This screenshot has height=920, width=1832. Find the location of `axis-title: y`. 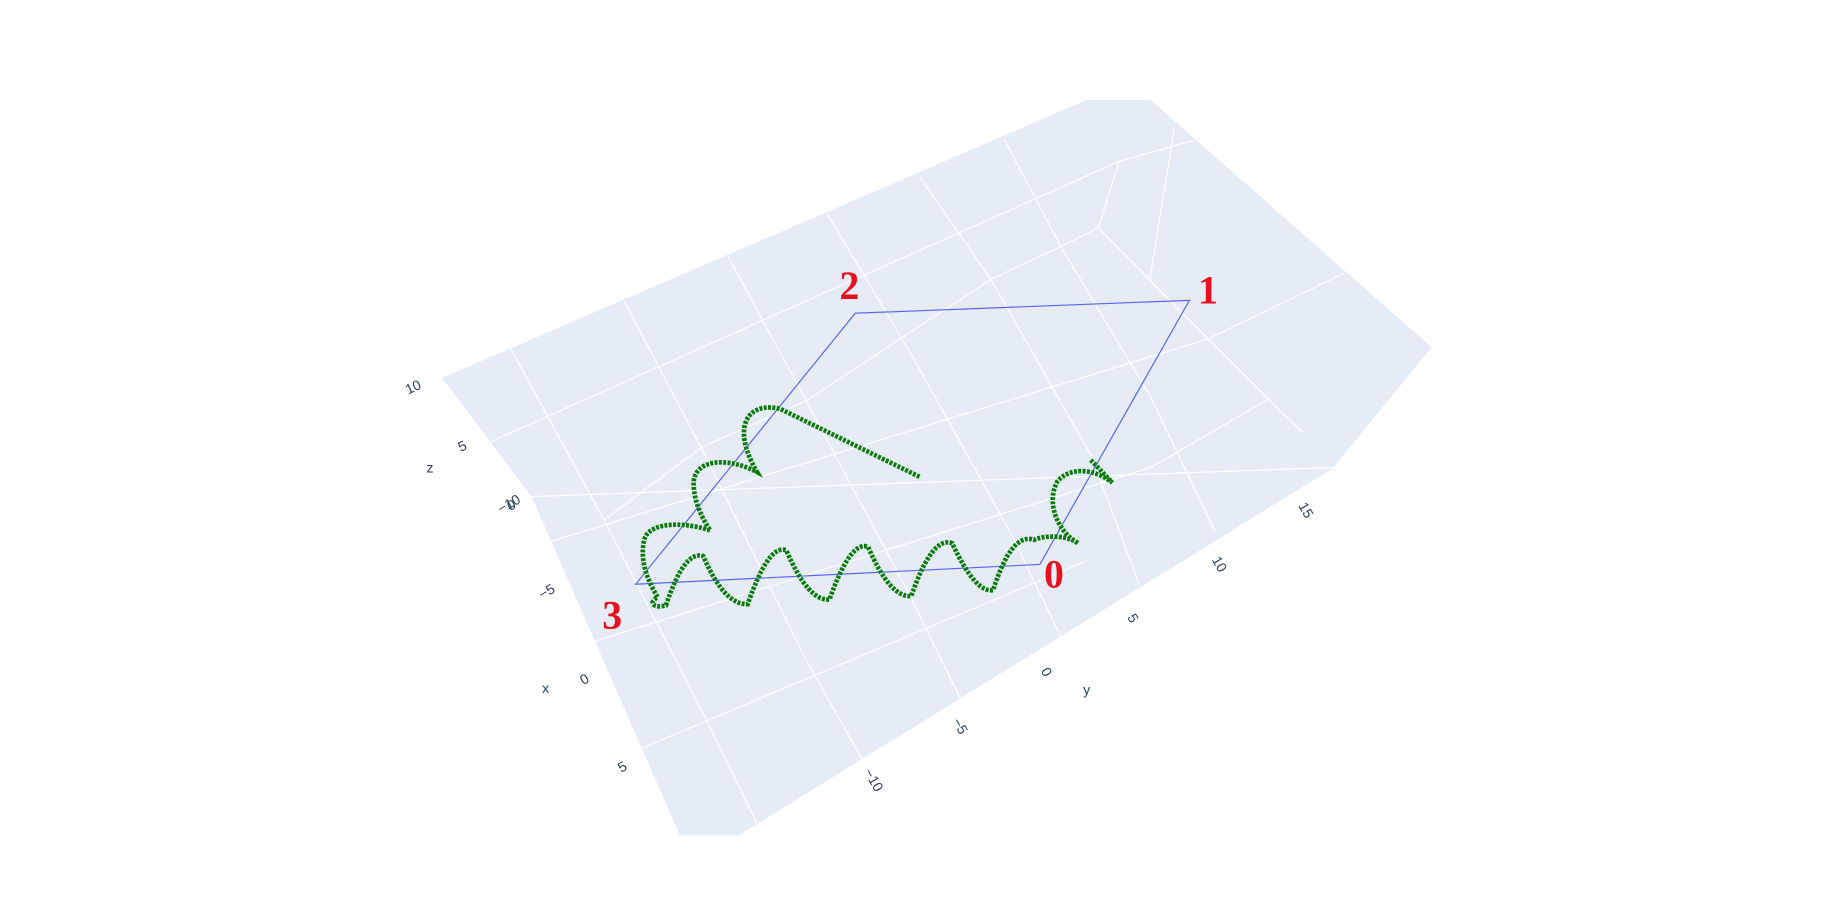

axis-title: y is located at coordinates (1086, 689).